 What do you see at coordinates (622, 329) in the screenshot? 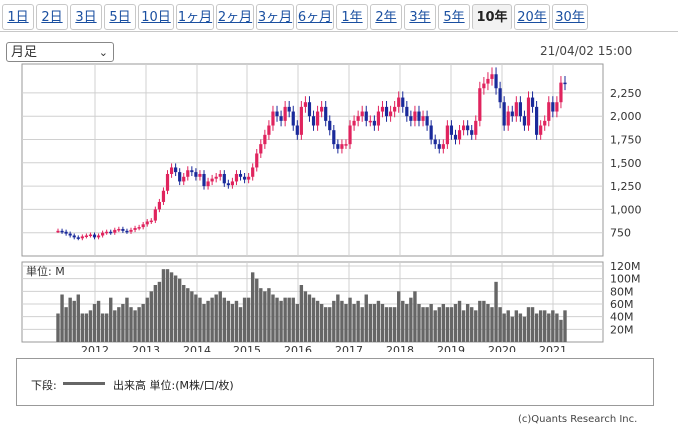
I see `volume-tick-label: 20M` at bounding box center [622, 329].